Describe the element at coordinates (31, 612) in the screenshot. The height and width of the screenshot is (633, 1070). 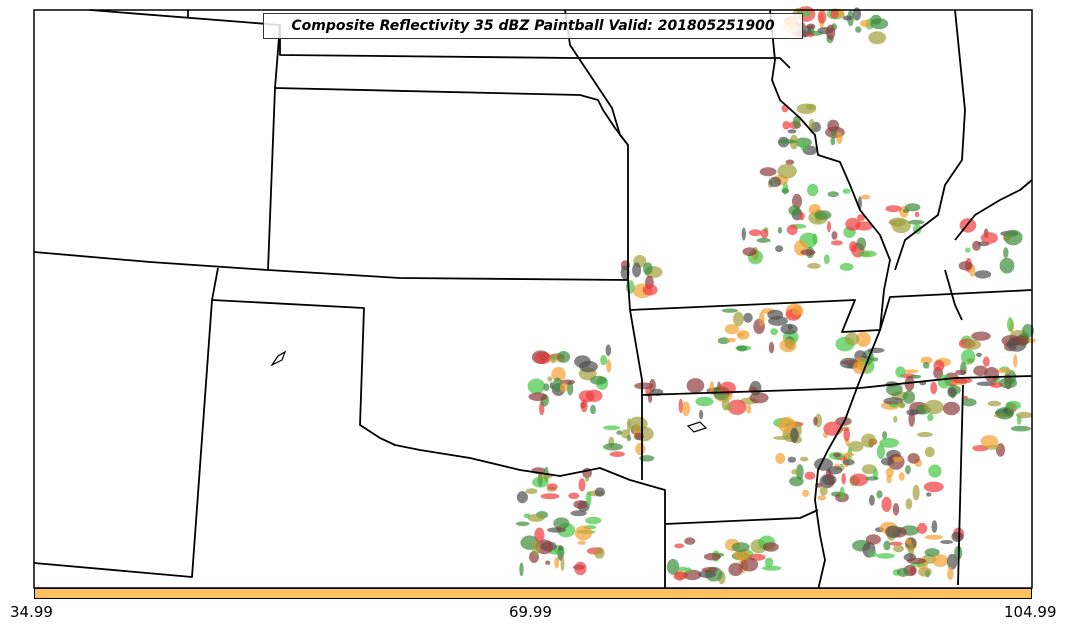
I see `colorbar-tick-min: 34.99` at that location.